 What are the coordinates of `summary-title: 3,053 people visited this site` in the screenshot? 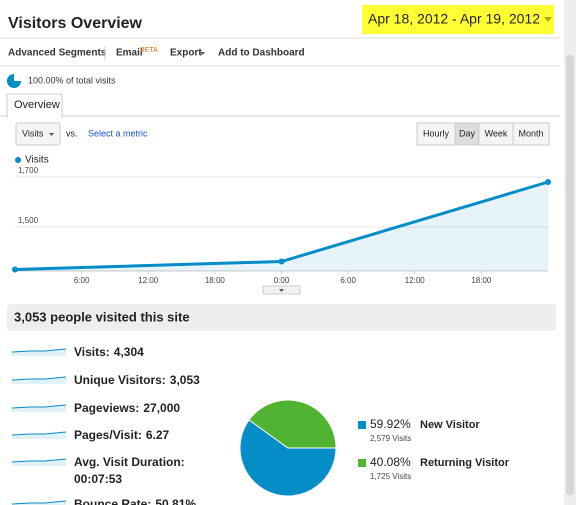 It's located at (102, 316).